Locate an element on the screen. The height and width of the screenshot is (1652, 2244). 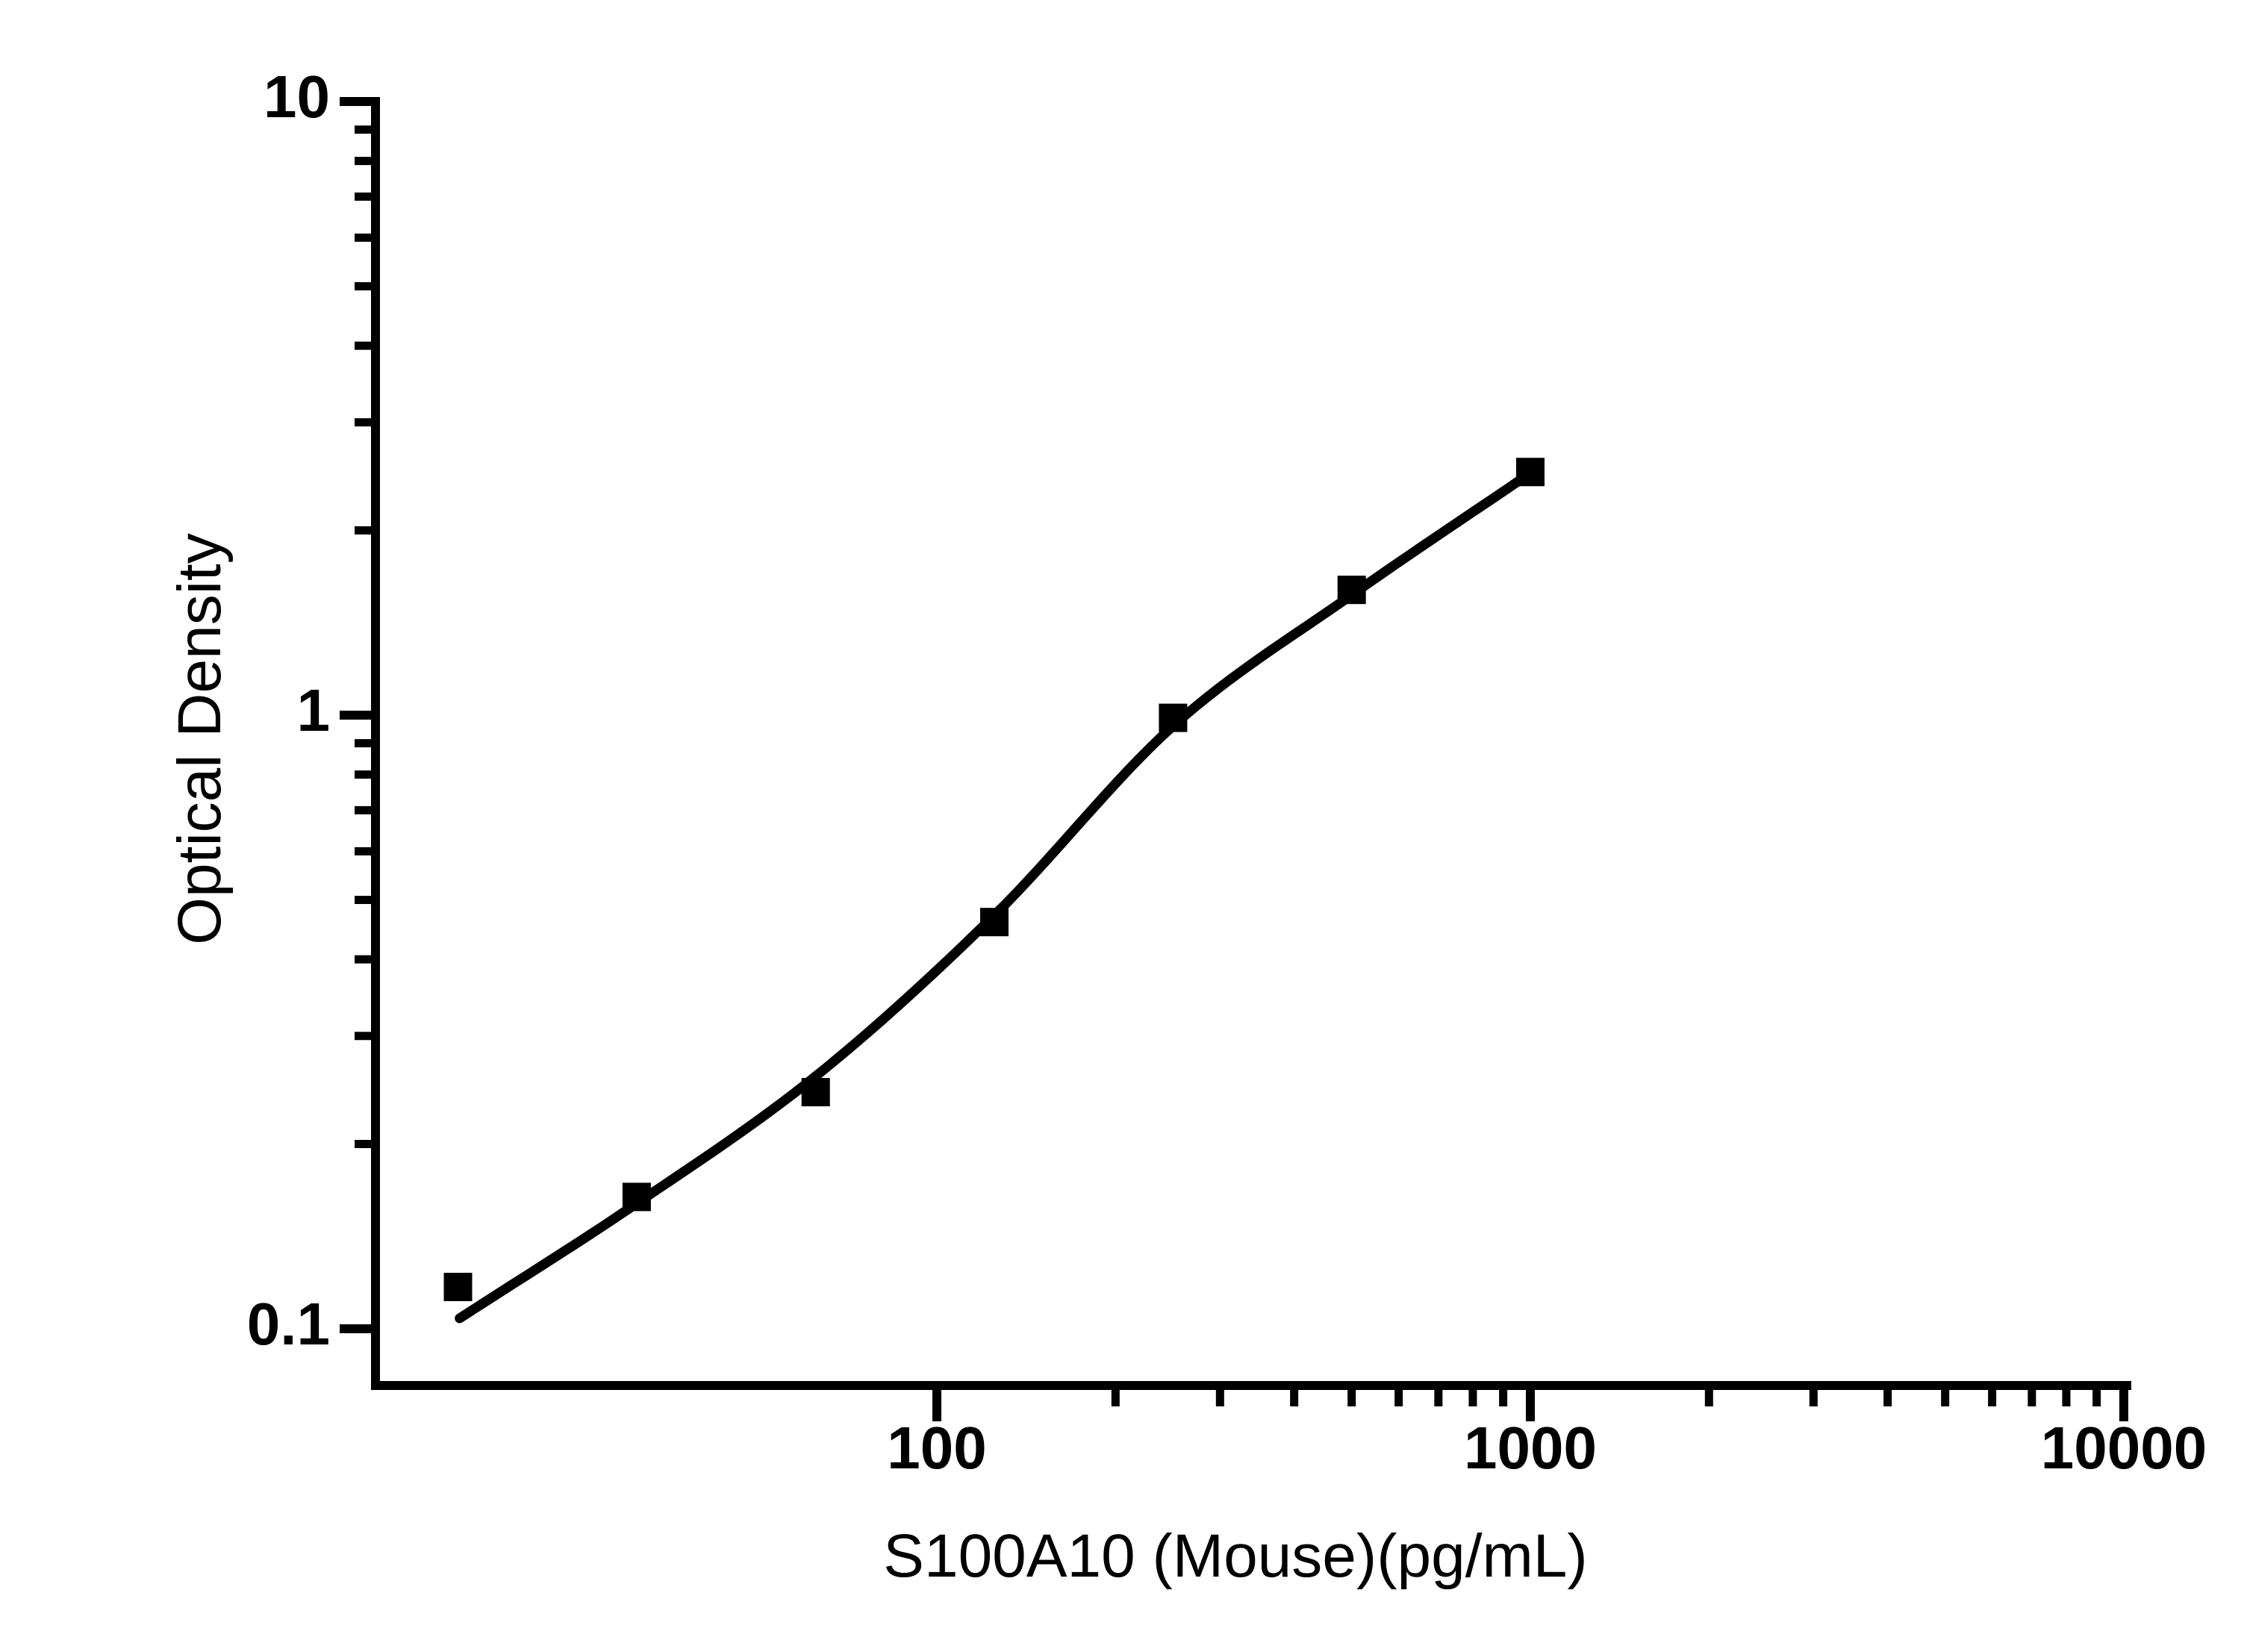
y-axis-title: Optical Density is located at coordinates (200, 738).